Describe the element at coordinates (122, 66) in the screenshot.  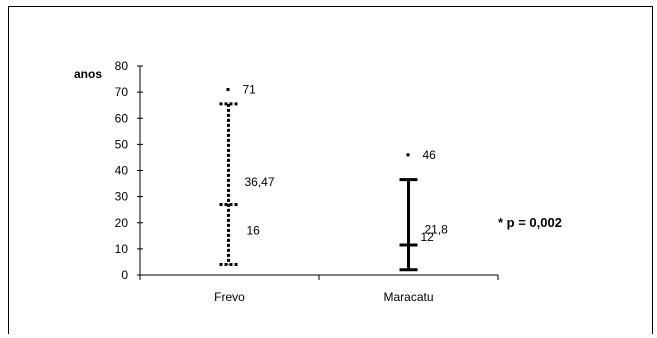
I see `y-tick-label: 80` at that location.